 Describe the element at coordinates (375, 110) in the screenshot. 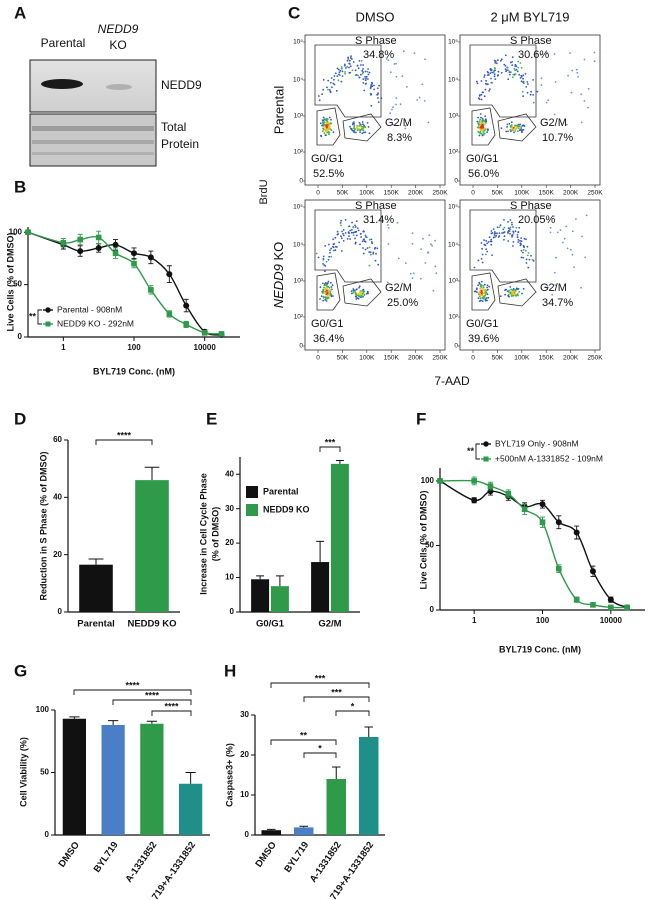

I see `plot-frame` at that location.